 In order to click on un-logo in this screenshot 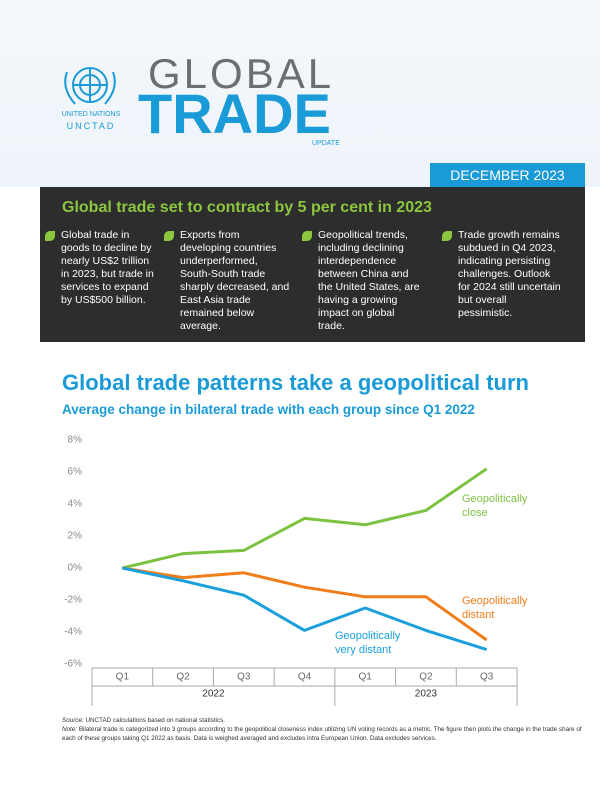, I will do `click(90, 86)`.